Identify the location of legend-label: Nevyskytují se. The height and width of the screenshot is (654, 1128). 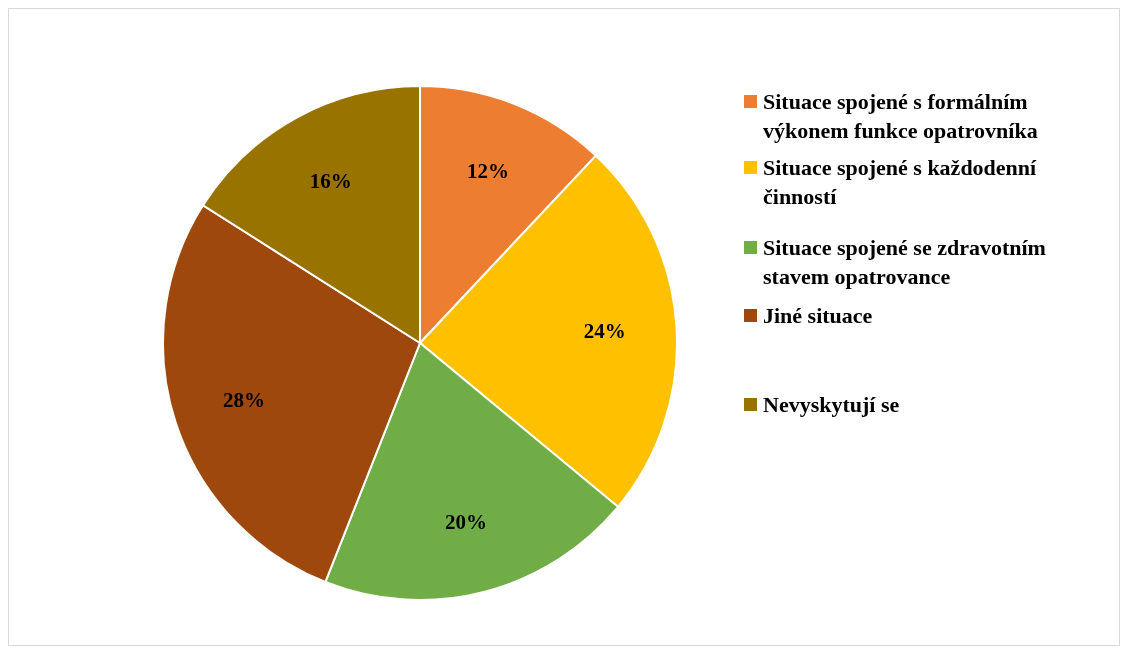
(831, 405).